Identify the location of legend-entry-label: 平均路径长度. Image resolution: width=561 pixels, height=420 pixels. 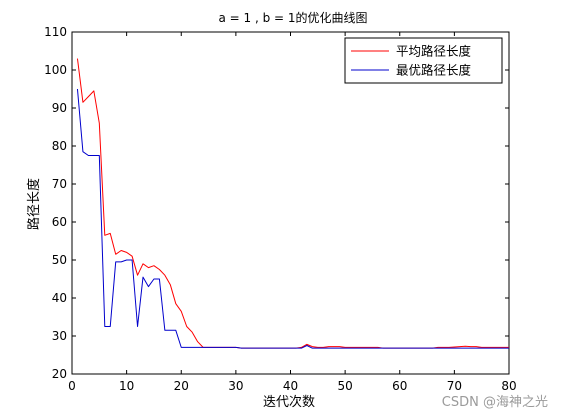
(434, 51).